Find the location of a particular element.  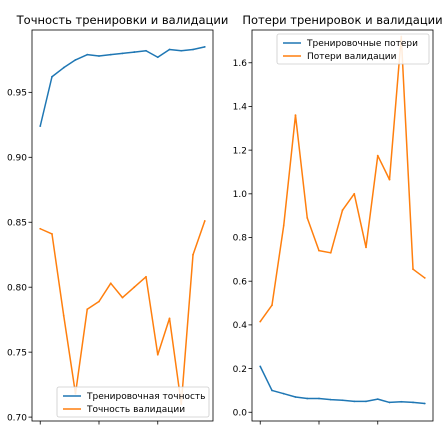

loss-legend-box is located at coordinates (353, 49).